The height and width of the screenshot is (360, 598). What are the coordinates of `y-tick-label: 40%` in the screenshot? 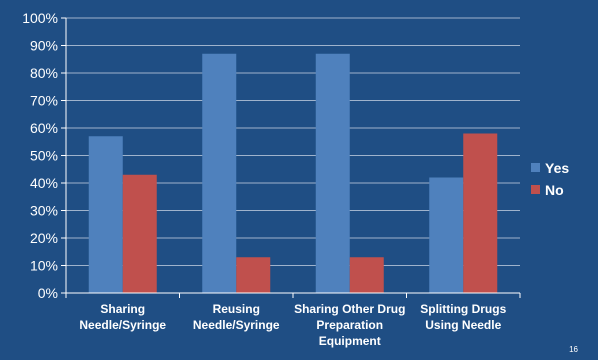 It's located at (44, 183).